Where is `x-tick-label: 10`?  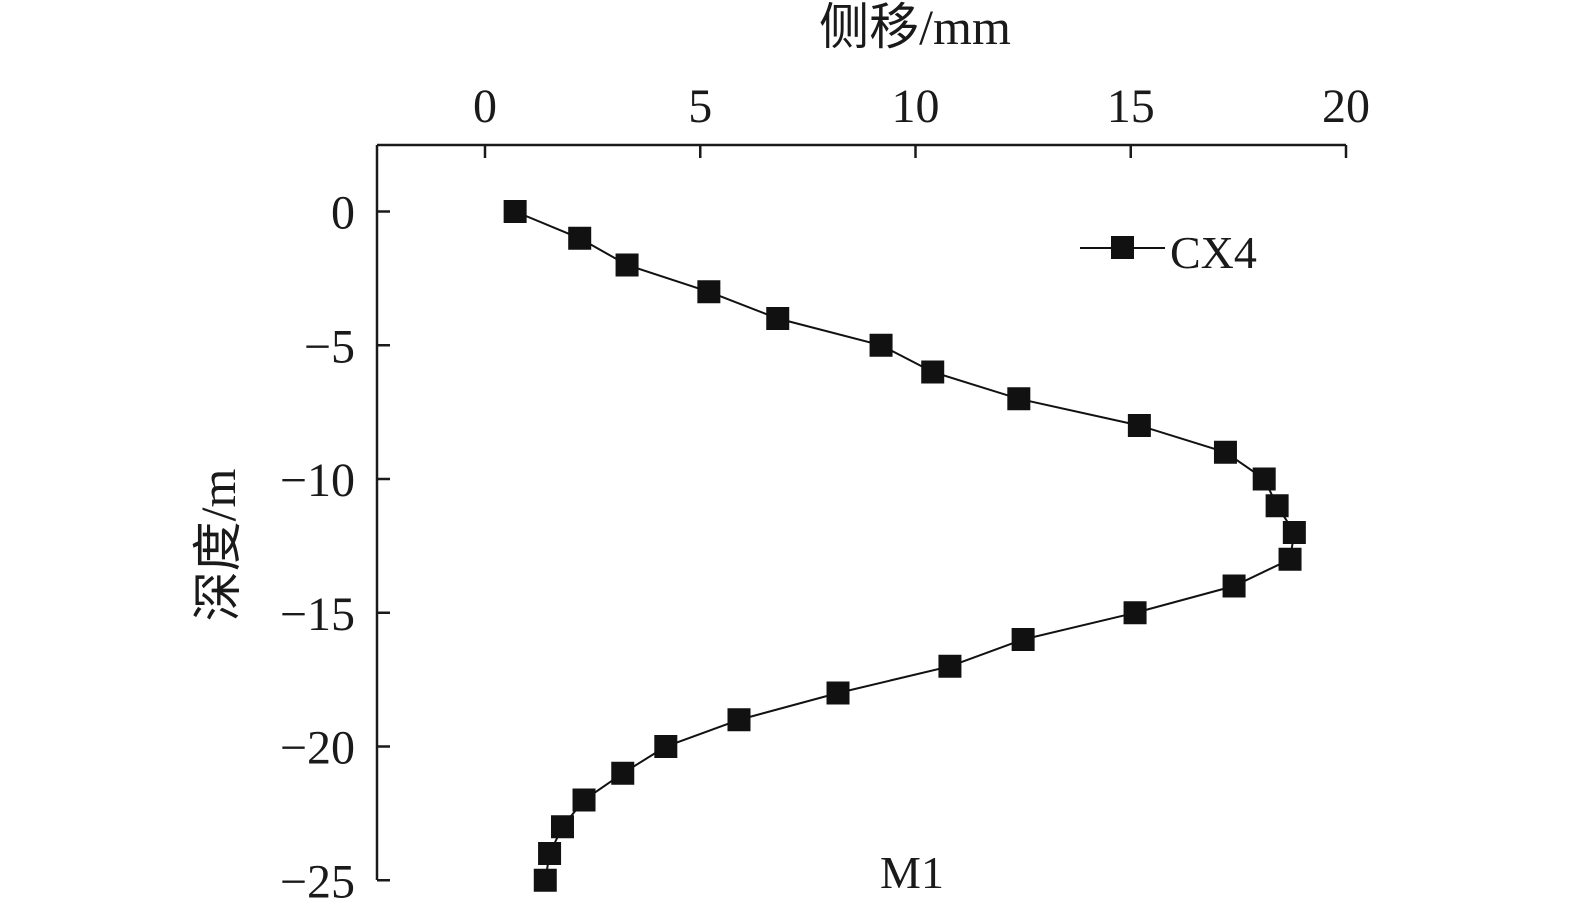
x-tick-label: 10 is located at coordinates (916, 106).